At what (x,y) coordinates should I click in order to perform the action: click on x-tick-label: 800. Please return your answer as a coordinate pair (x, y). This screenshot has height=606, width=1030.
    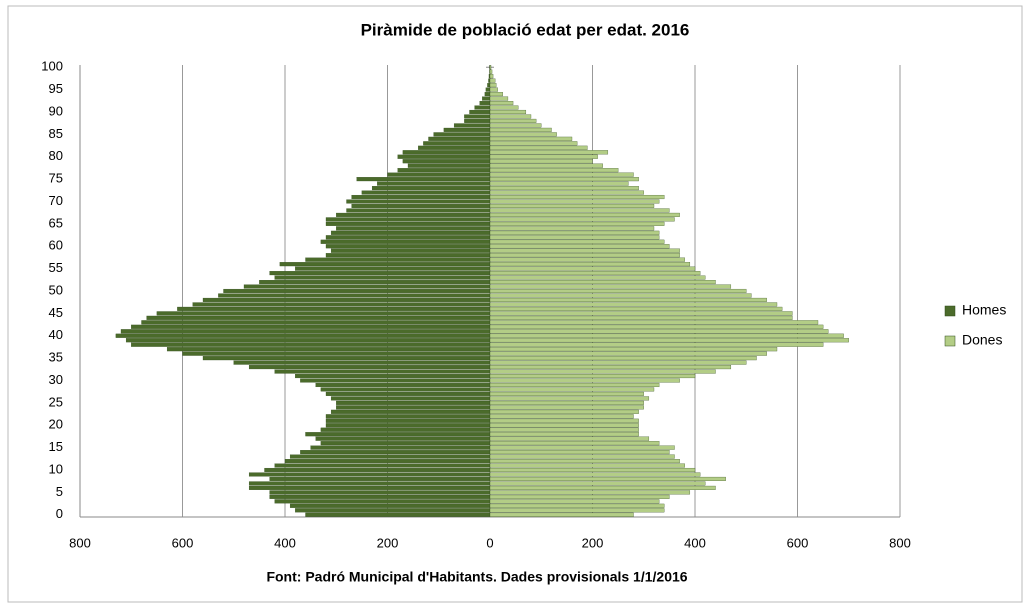
    Looking at the image, I should click on (80, 542).